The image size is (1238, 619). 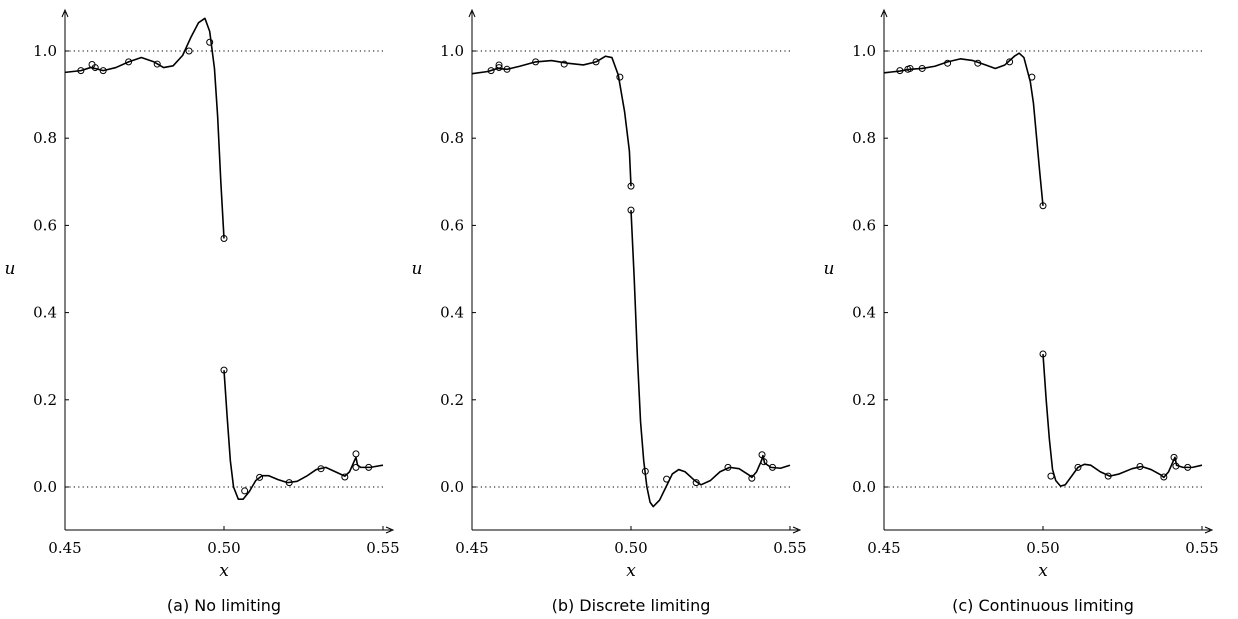 What do you see at coordinates (631, 605) in the screenshot?
I see `panel-caption: (b) Discrete limiting` at bounding box center [631, 605].